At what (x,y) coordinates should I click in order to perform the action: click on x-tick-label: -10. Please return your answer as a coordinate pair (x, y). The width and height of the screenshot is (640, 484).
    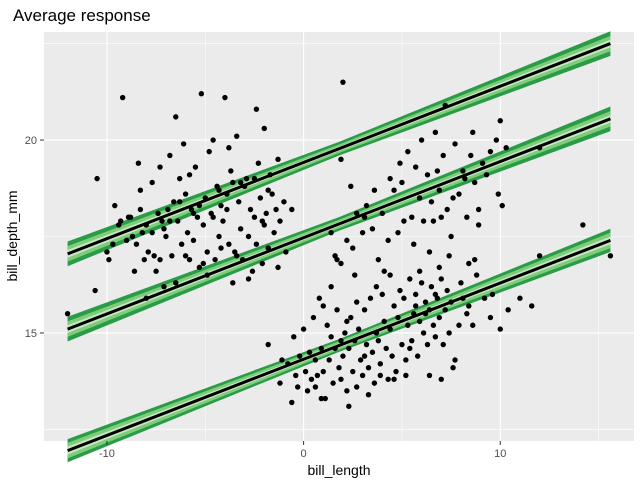
    Looking at the image, I should click on (107, 454).